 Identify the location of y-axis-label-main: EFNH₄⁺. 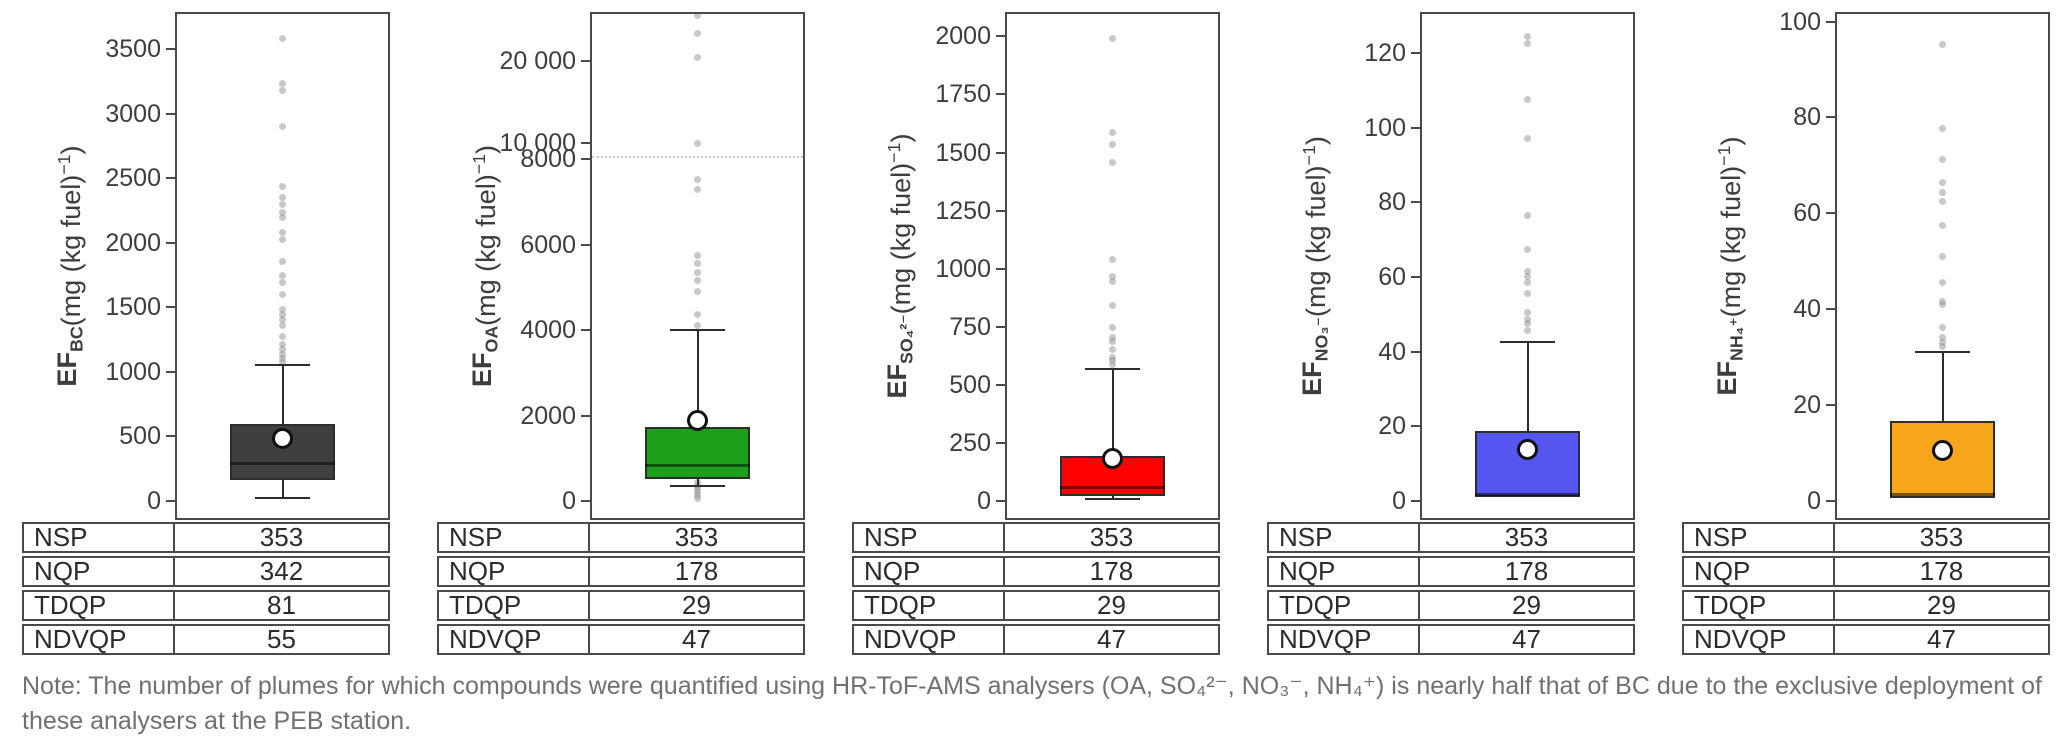
(1729, 356).